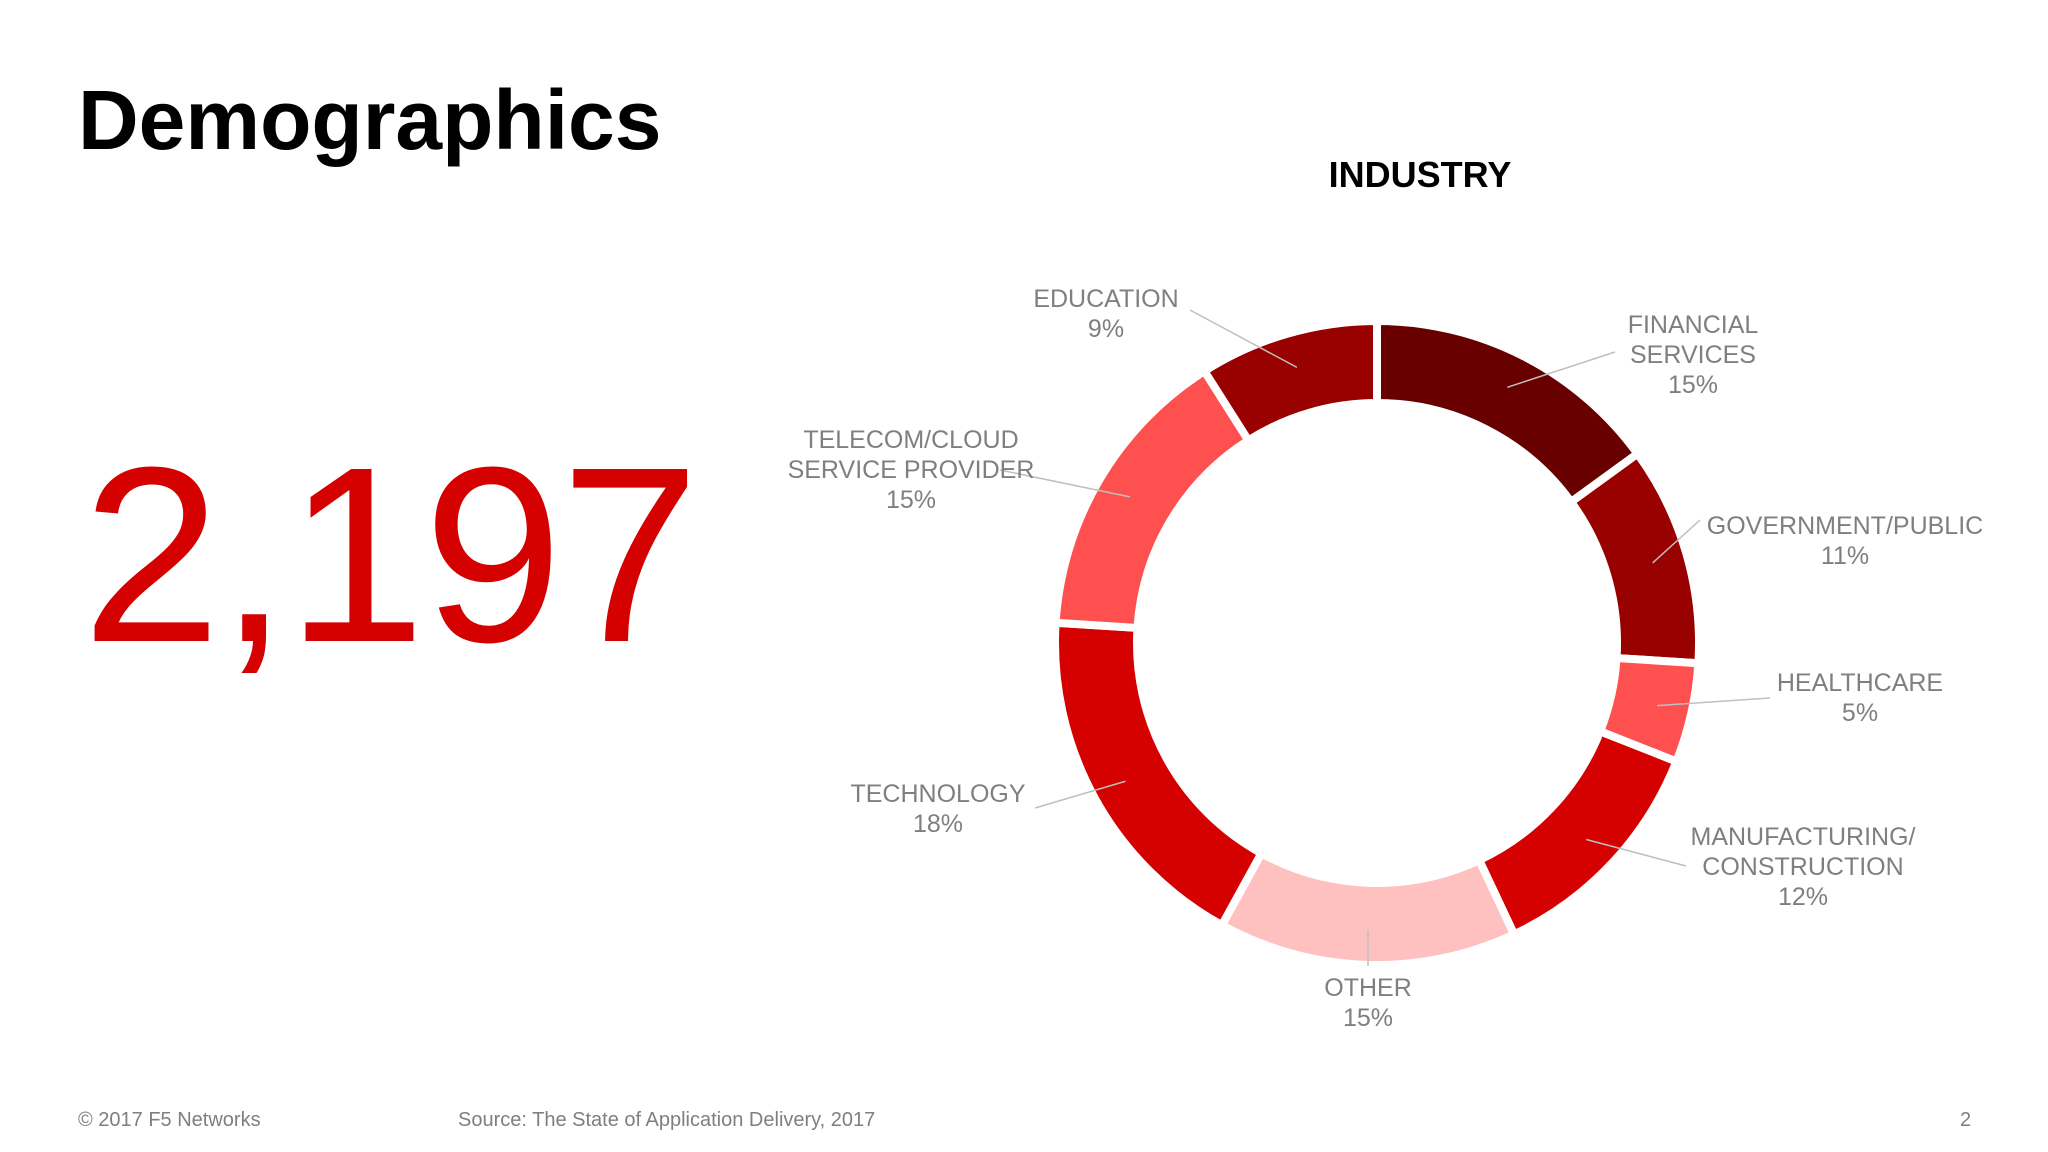  What do you see at coordinates (1105, 314) in the screenshot?
I see `slice-label: EDUCATION 9%` at bounding box center [1105, 314].